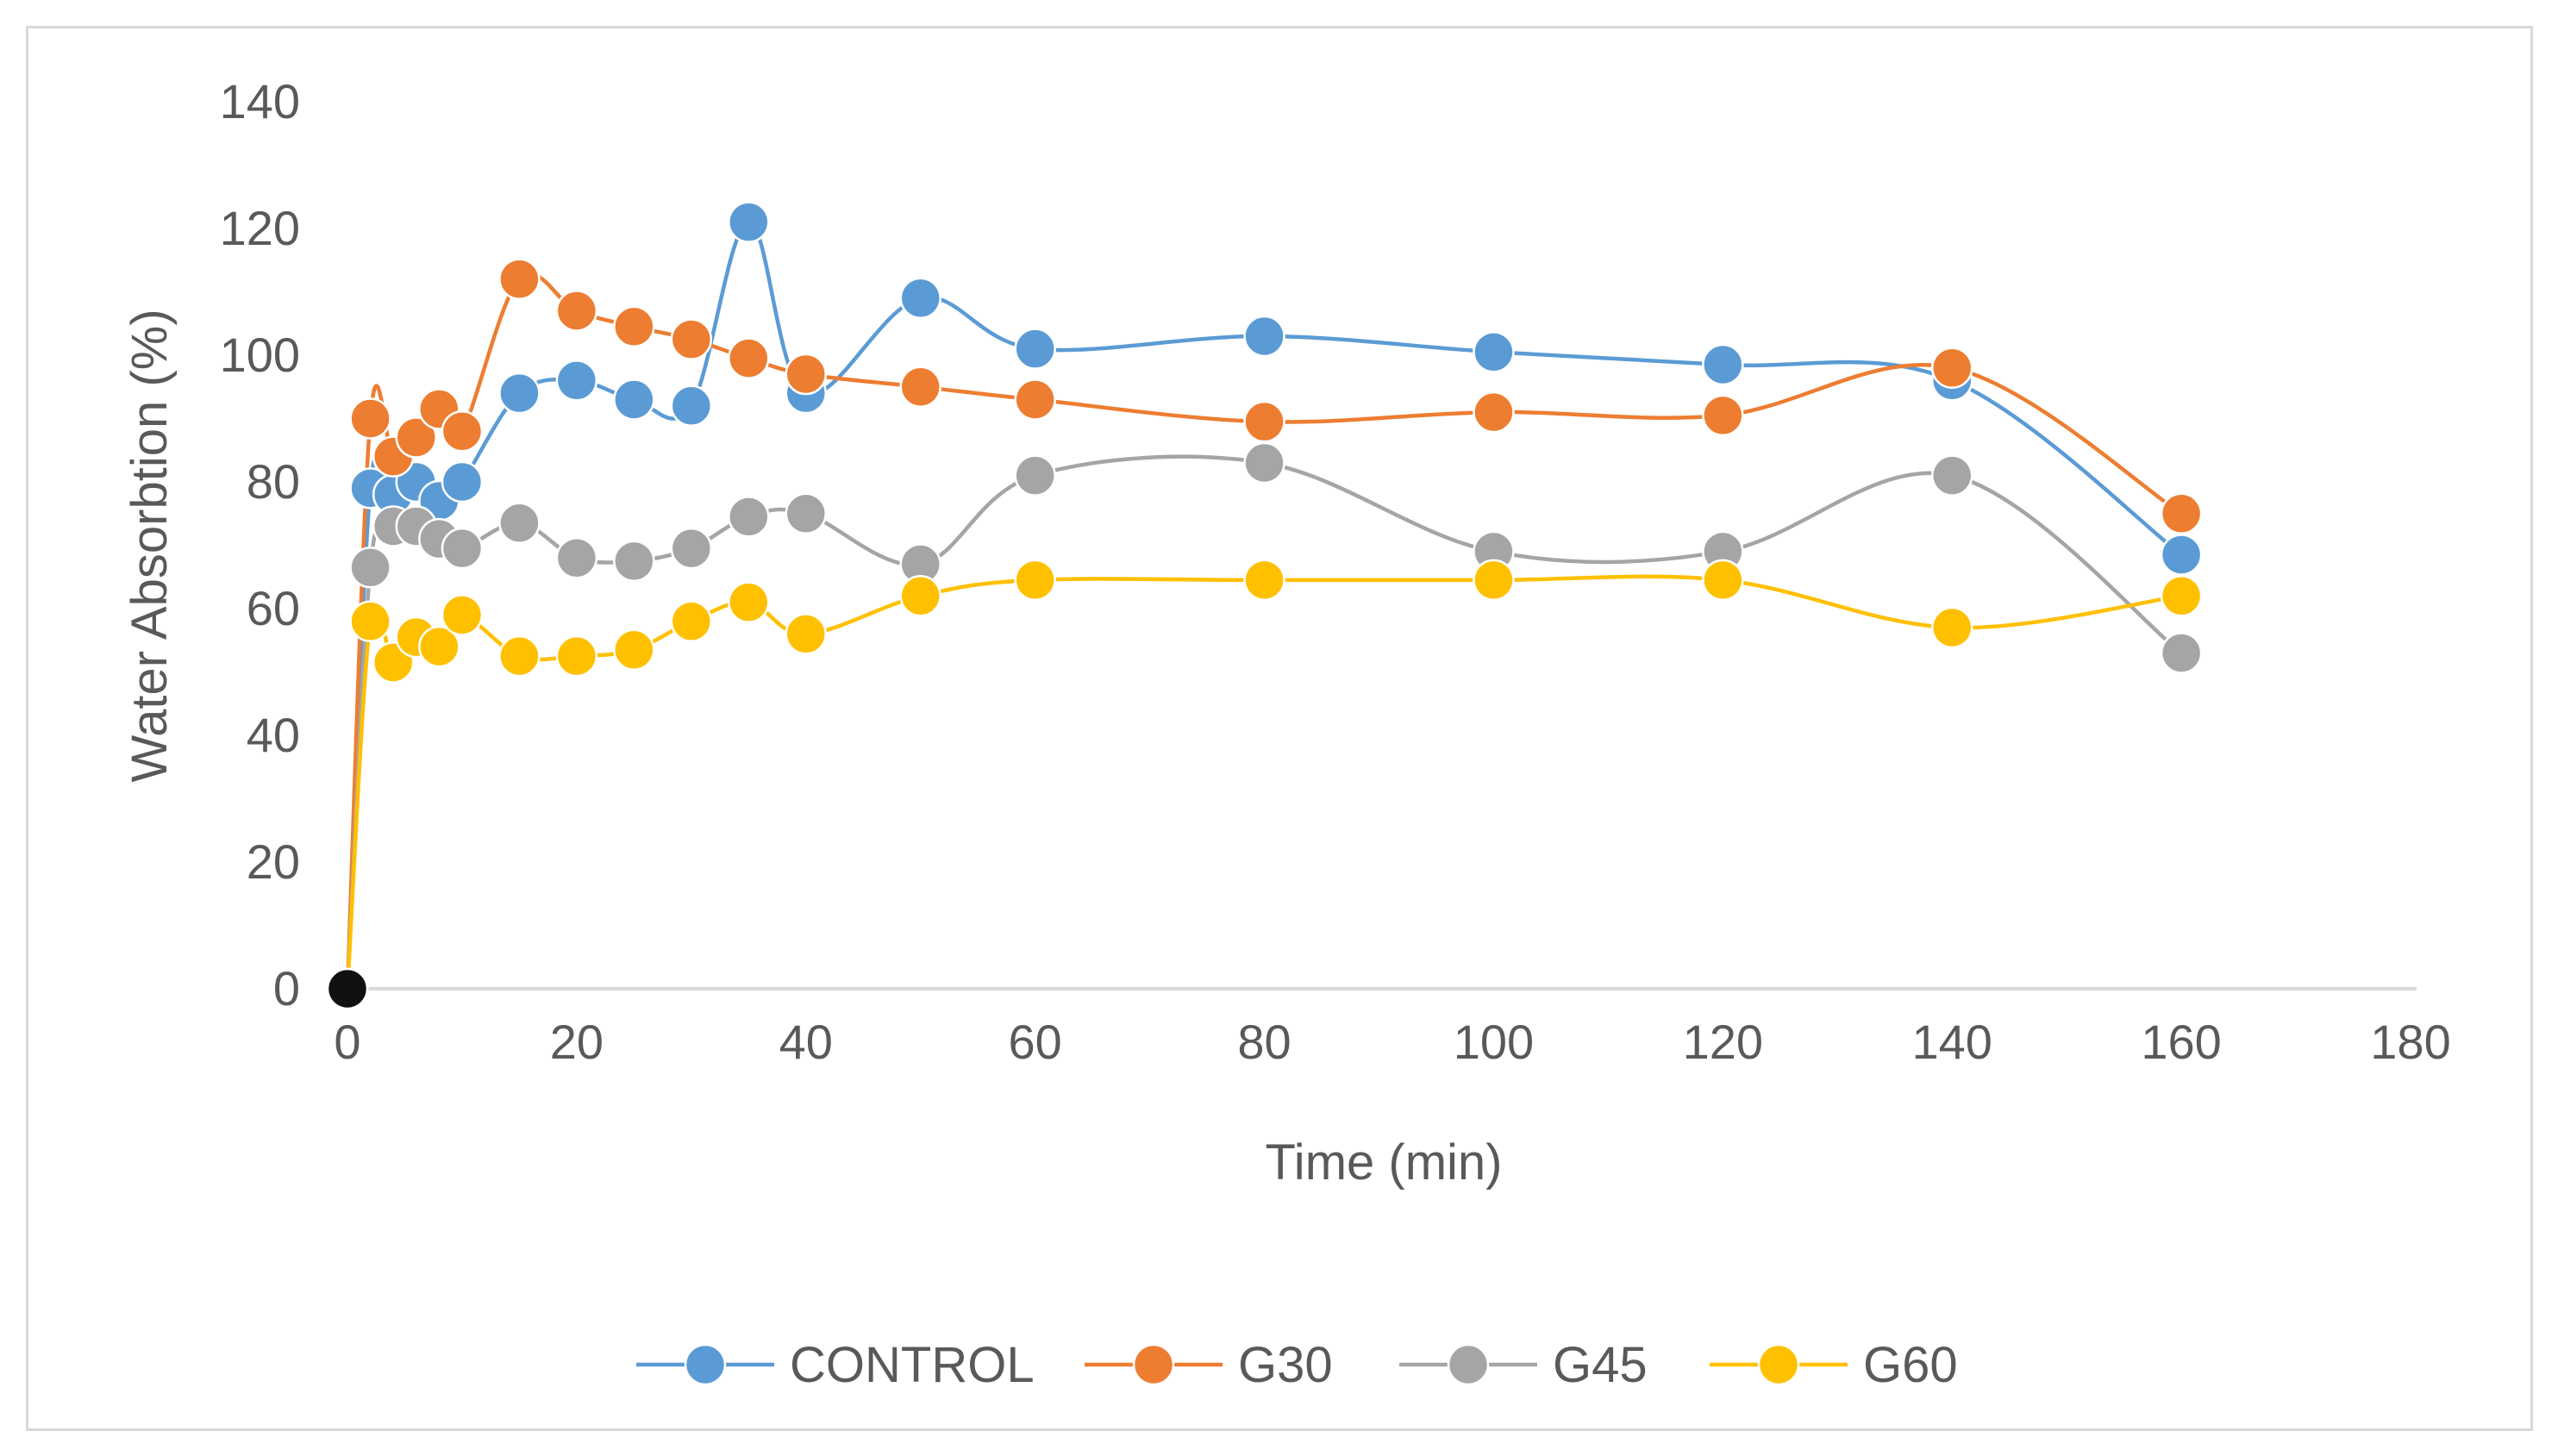  Describe the element at coordinates (150, 546) in the screenshot. I see `y-axis-title: Water Absorbtion (%)` at that location.